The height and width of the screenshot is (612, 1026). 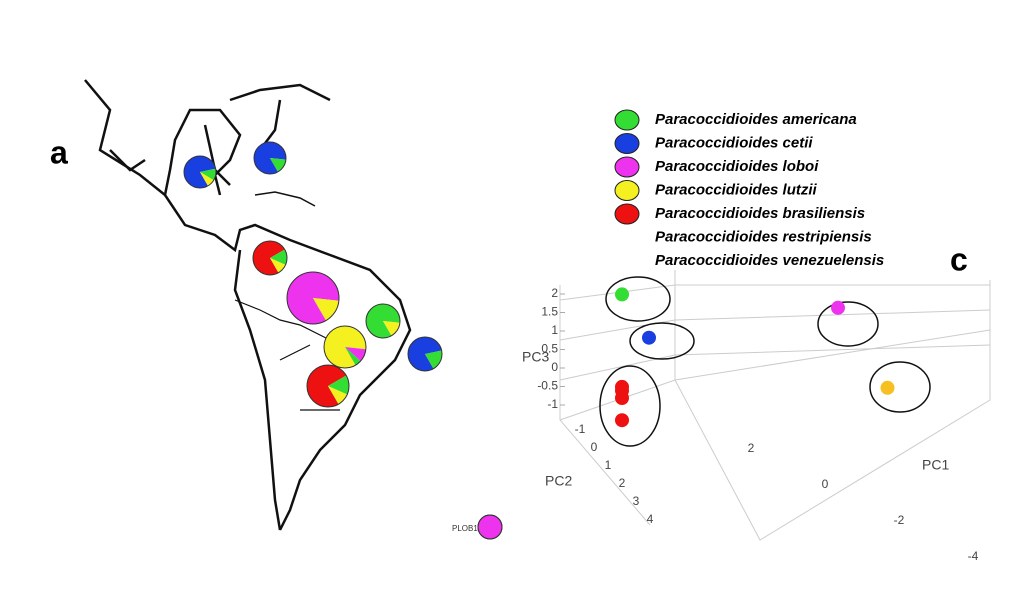 I want to click on legend-label: Paracoccidioides americana, so click(x=756, y=119).